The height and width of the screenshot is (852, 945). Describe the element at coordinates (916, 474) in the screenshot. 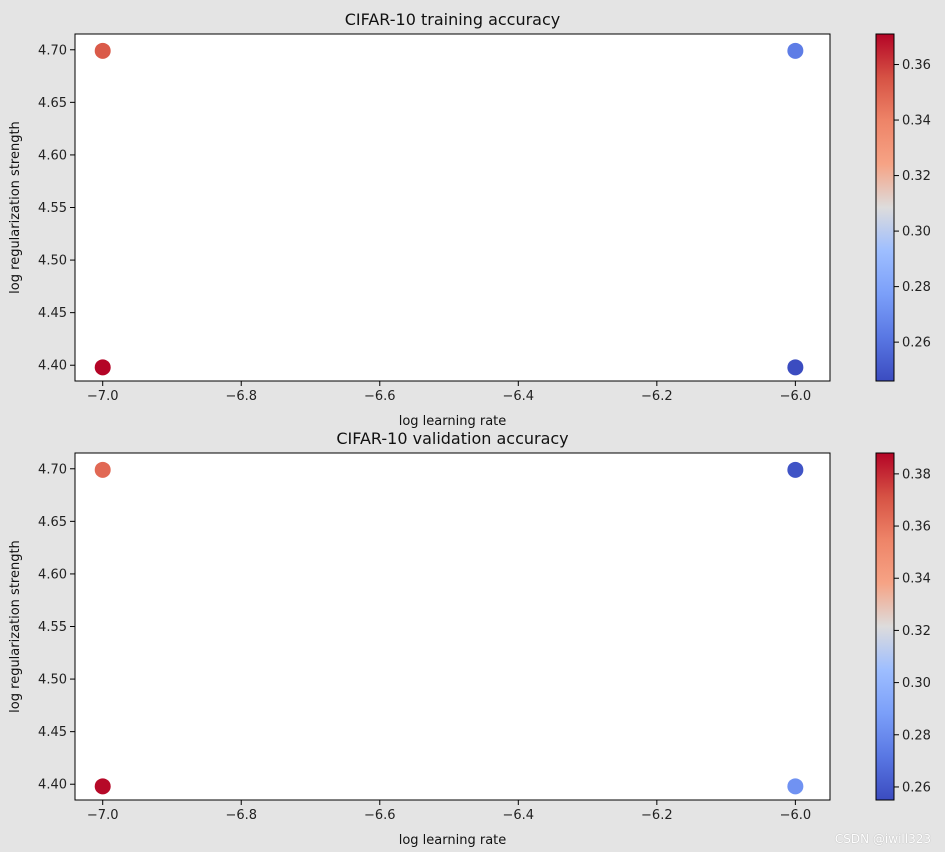

I see `colorbar-tick-label: 0.38` at that location.